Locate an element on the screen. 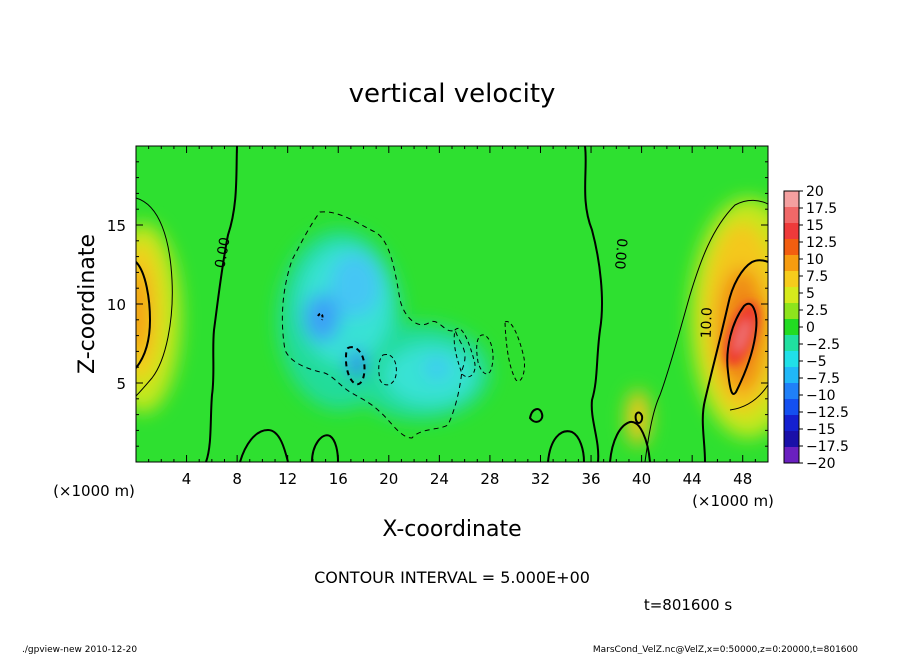  x-tick-label: 36 is located at coordinates (590, 479).